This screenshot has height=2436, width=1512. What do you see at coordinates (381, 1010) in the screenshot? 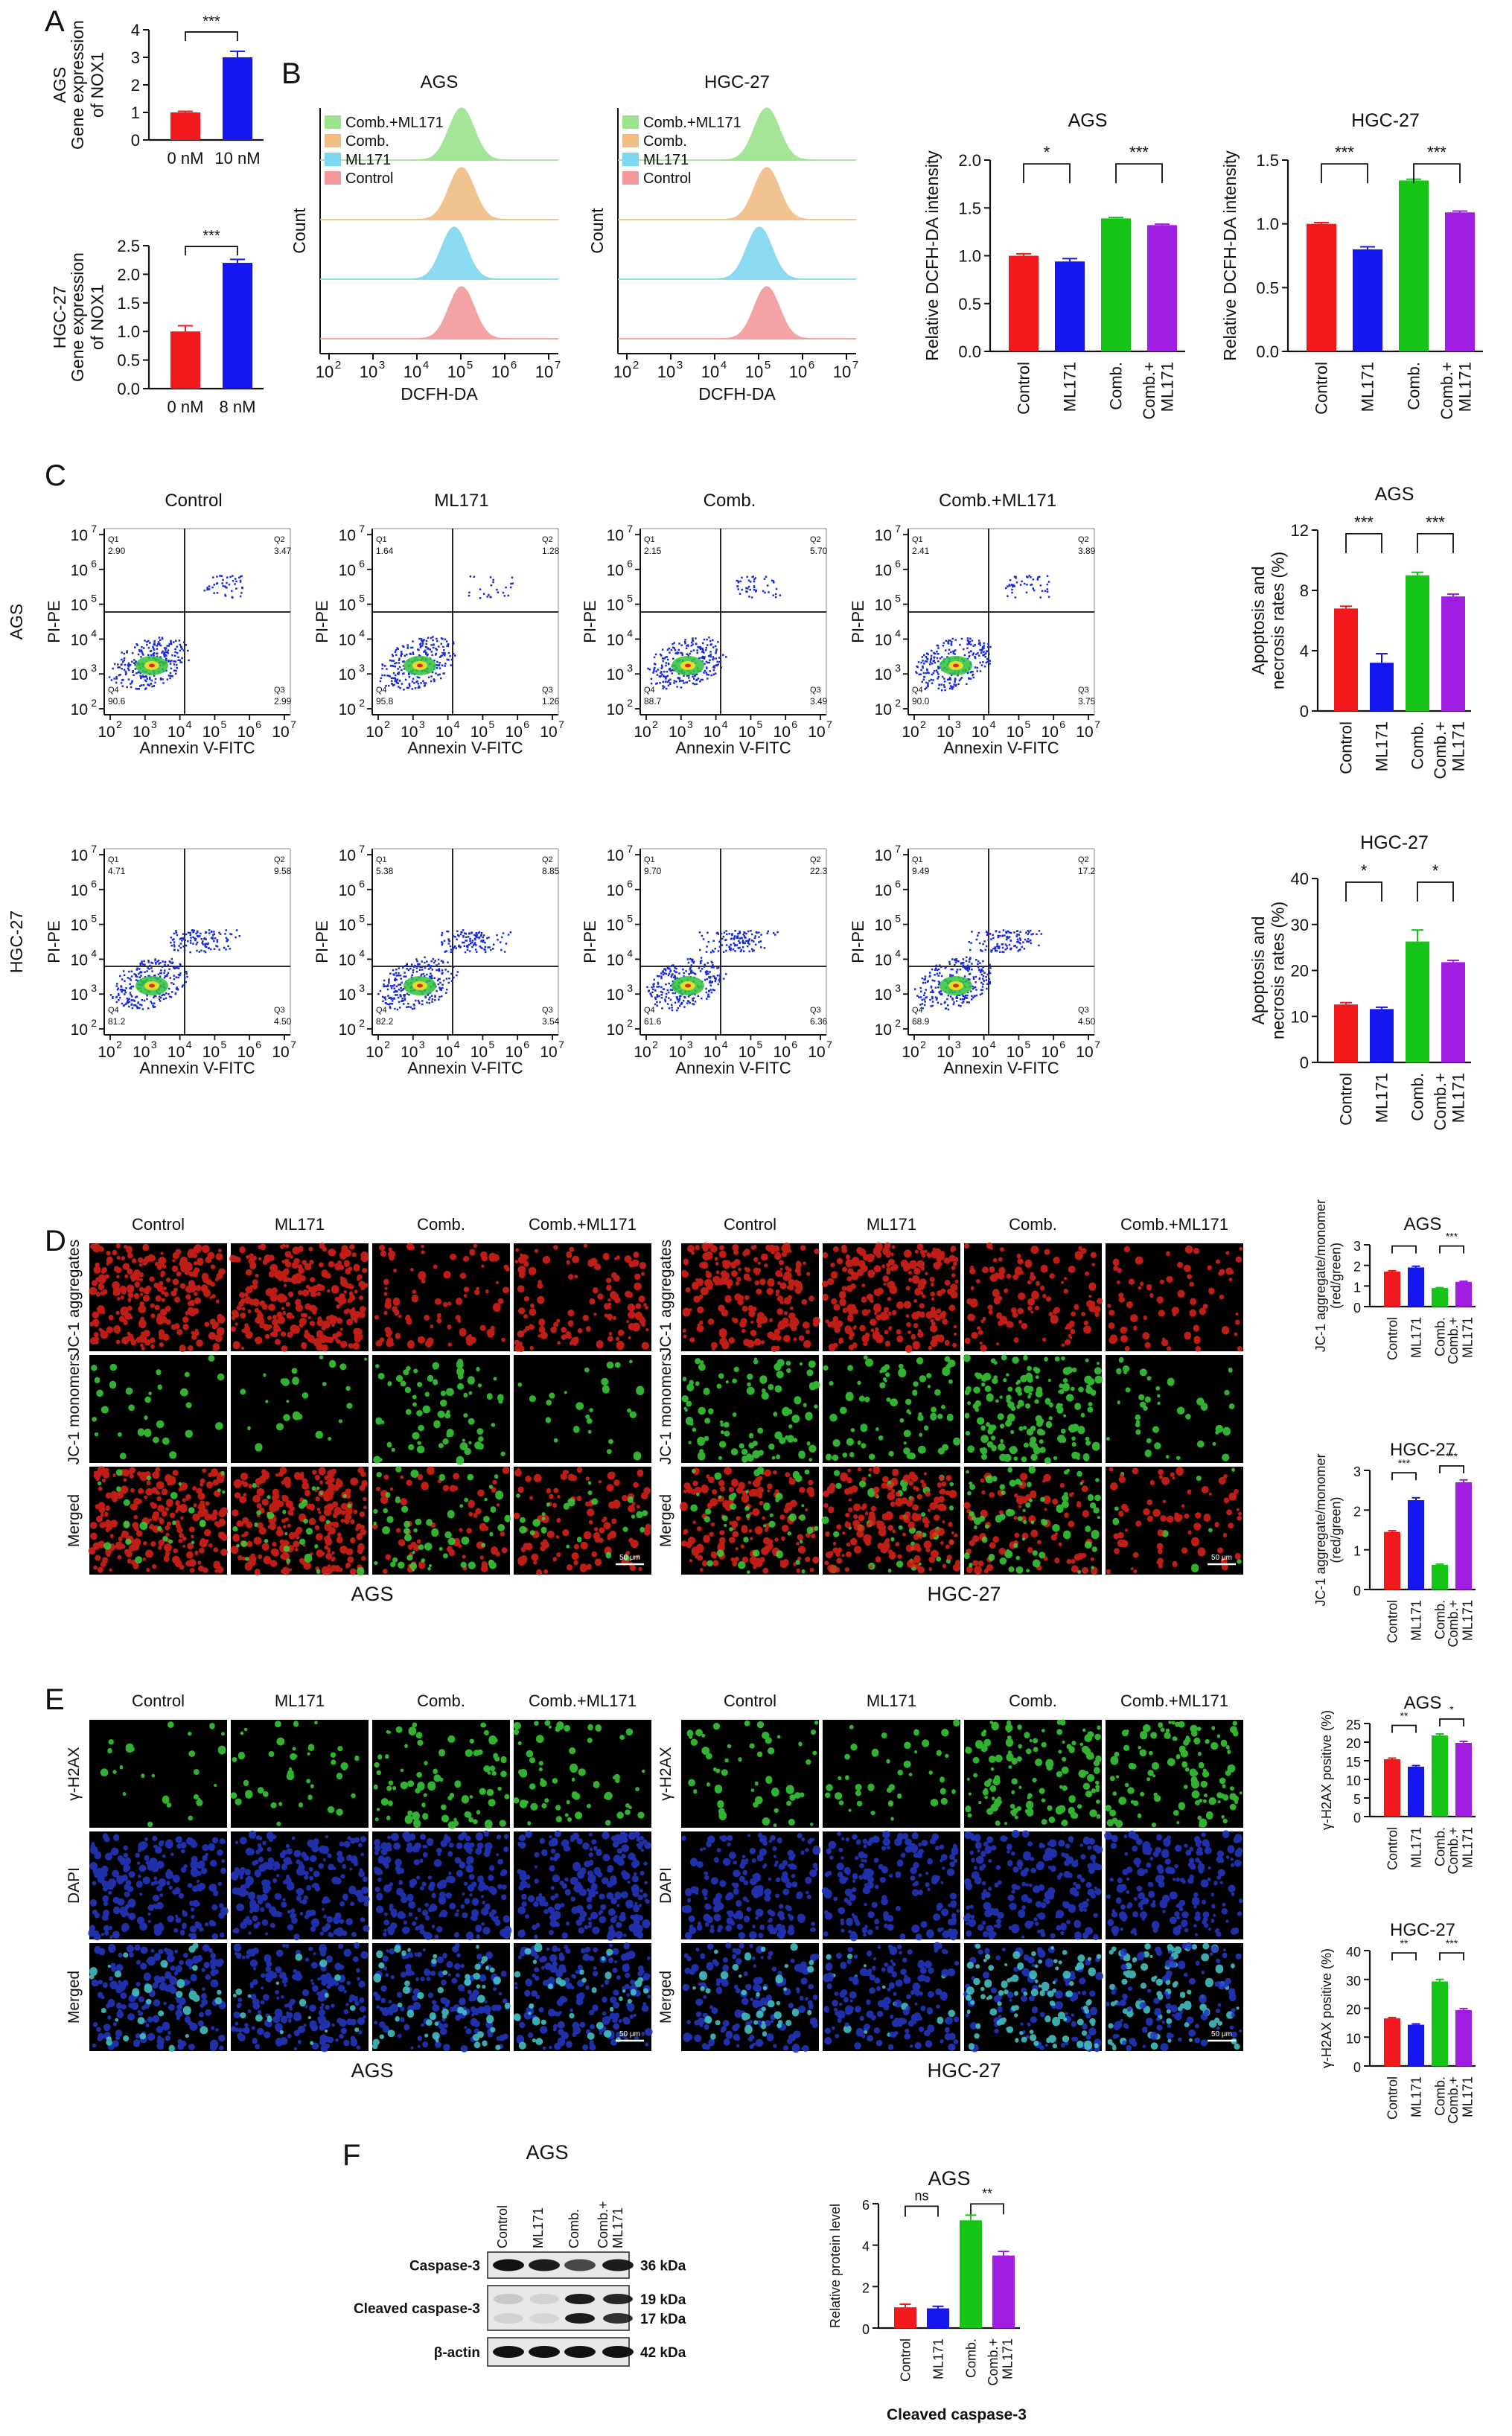
I see `panel-c-quadrant-name: Q4` at bounding box center [381, 1010].